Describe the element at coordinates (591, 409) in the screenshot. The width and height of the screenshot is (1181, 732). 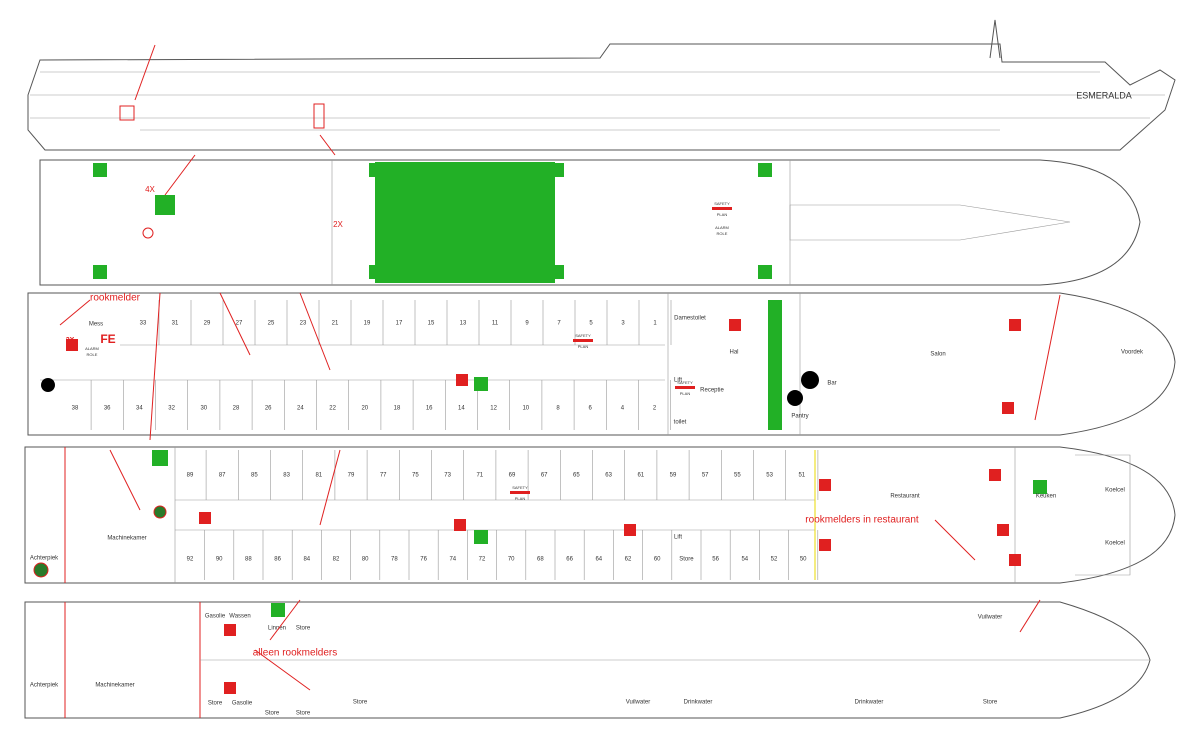
I see `cabin-number: 6` at that location.